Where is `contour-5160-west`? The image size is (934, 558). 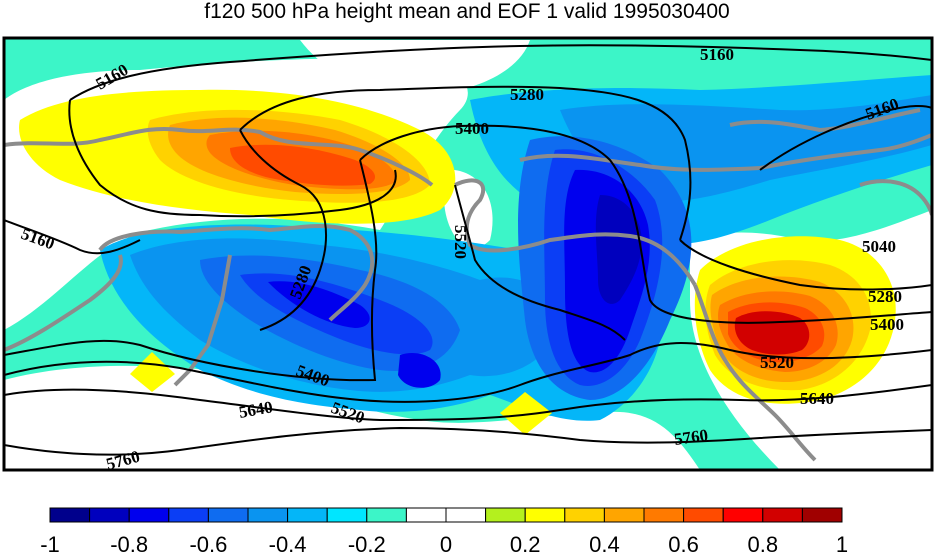 contour-5160-west is located at coordinates (232, 158).